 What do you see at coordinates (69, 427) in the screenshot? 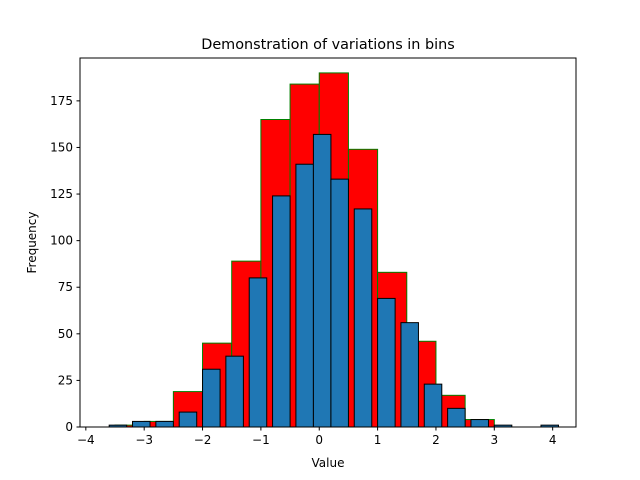
I see `y-tick-label: 0` at bounding box center [69, 427].